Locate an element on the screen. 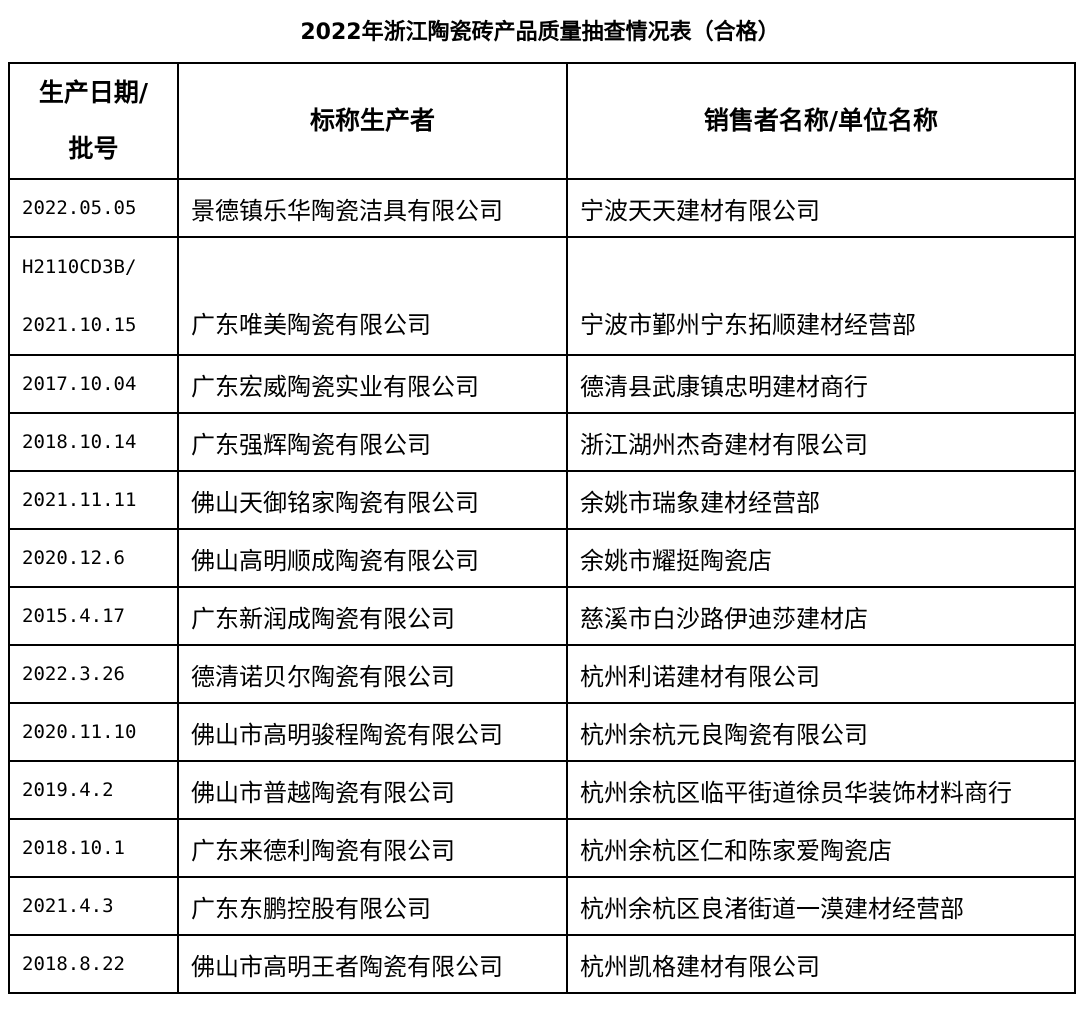 The width and height of the screenshot is (1080, 1025). table-row: 2022.05.05 景德镇乐华陶瓷洁具有限公司 宁波天天建材有限公司 is located at coordinates (542, 208).